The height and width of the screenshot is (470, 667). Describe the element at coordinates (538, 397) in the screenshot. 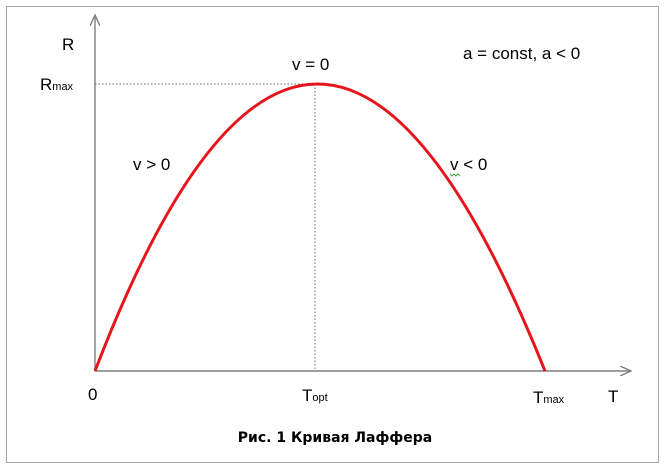

I see `tmax-label-main: T` at that location.